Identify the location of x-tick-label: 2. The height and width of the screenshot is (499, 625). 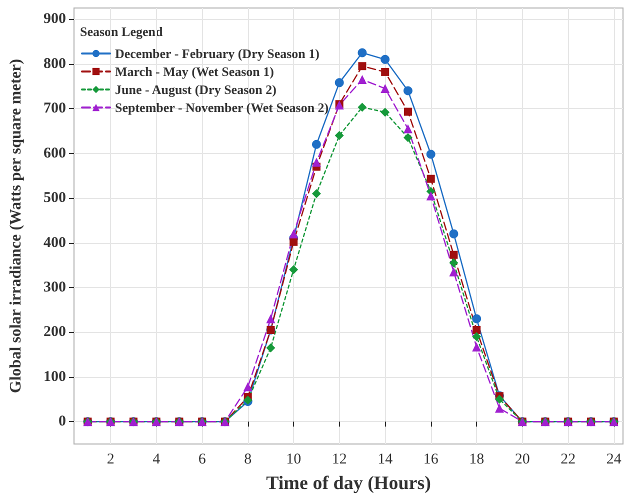
(110, 460).